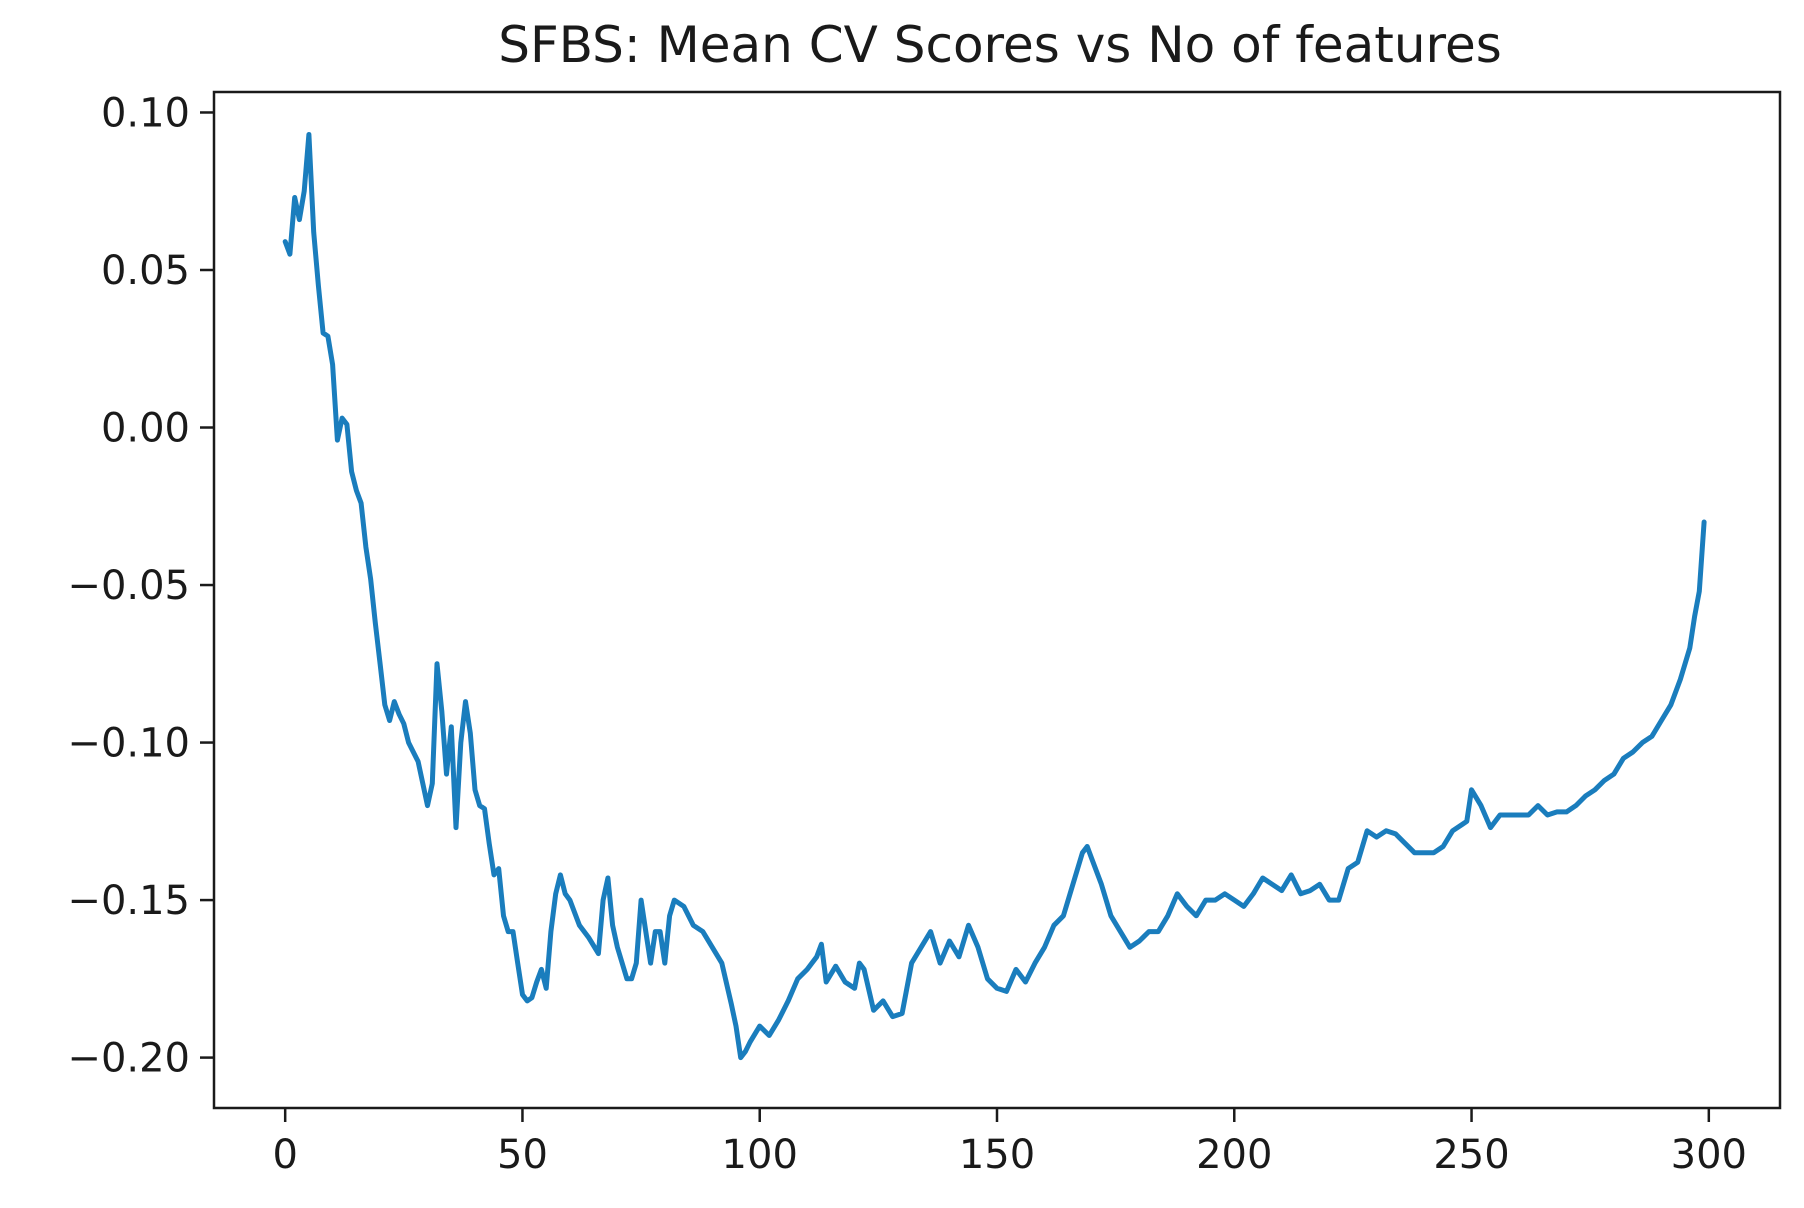  I want to click on y-tick-label: 0.05, so click(145, 271).